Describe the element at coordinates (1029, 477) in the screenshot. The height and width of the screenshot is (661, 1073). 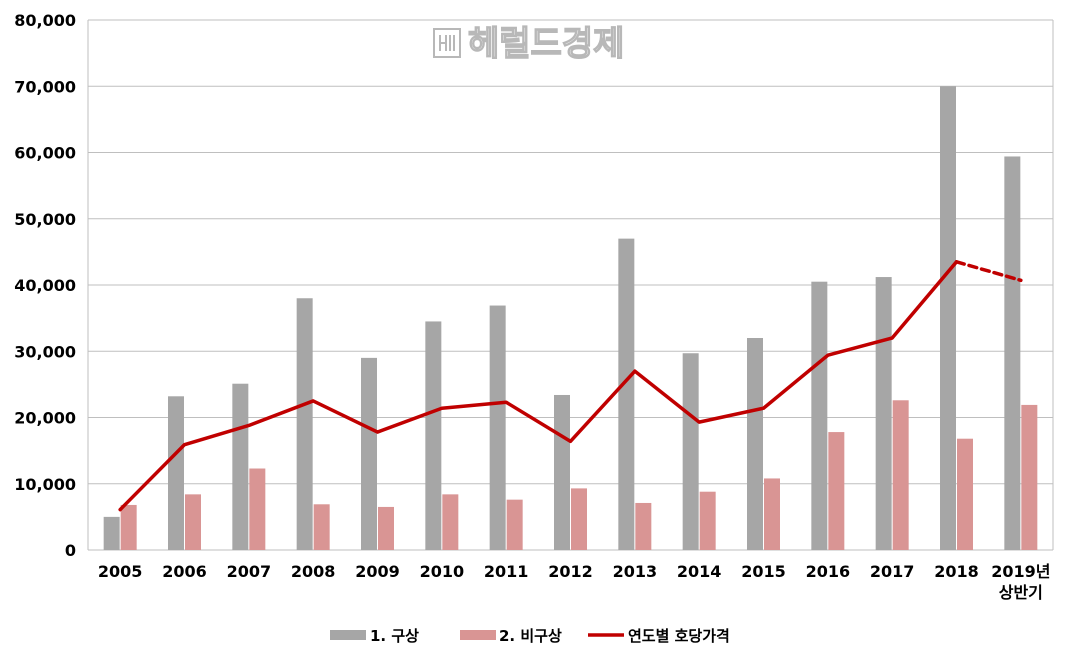
I see `bar-abstract-2019년-상반기` at that location.